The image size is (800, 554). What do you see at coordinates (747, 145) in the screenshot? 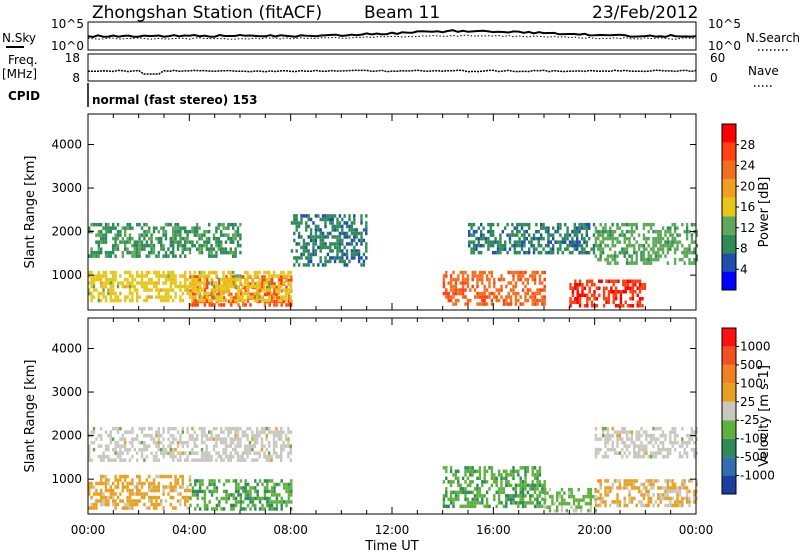
I see `colorbar-tick-label: 28` at bounding box center [747, 145].